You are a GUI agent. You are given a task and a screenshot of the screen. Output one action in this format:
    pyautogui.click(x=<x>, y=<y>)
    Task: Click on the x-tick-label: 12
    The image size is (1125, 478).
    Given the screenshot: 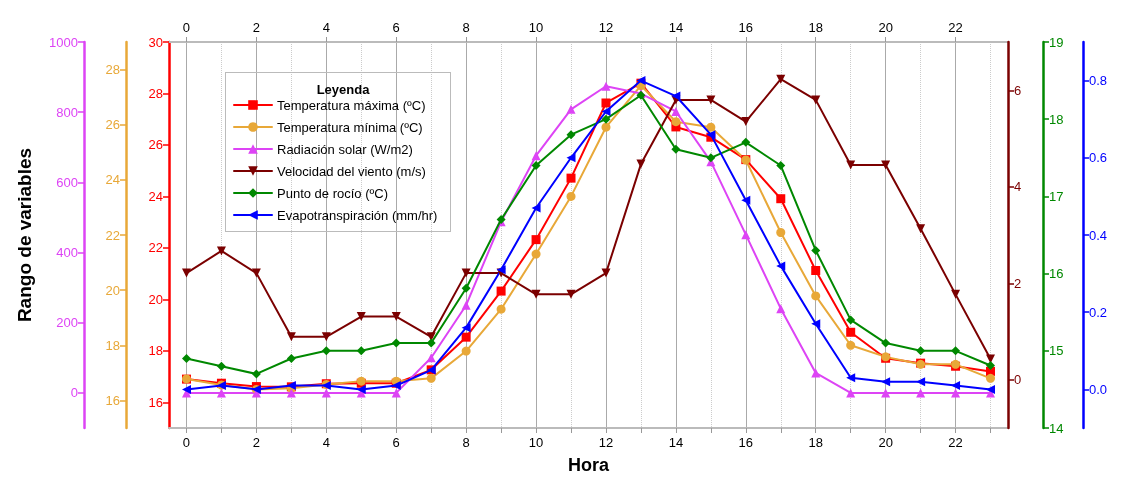 What is the action you would take?
    pyautogui.click(x=606, y=442)
    